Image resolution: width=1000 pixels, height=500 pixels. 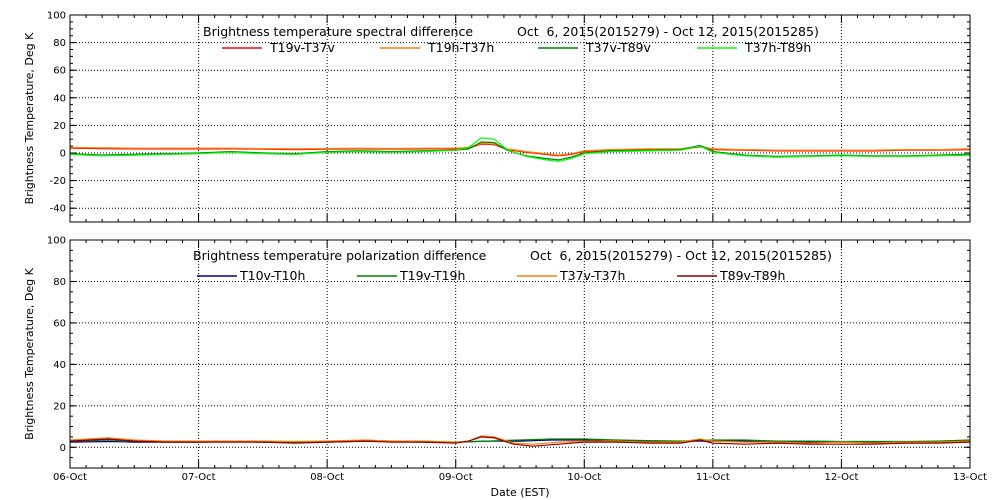 I want to click on top-ytick-label: 0, so click(x=63, y=154).